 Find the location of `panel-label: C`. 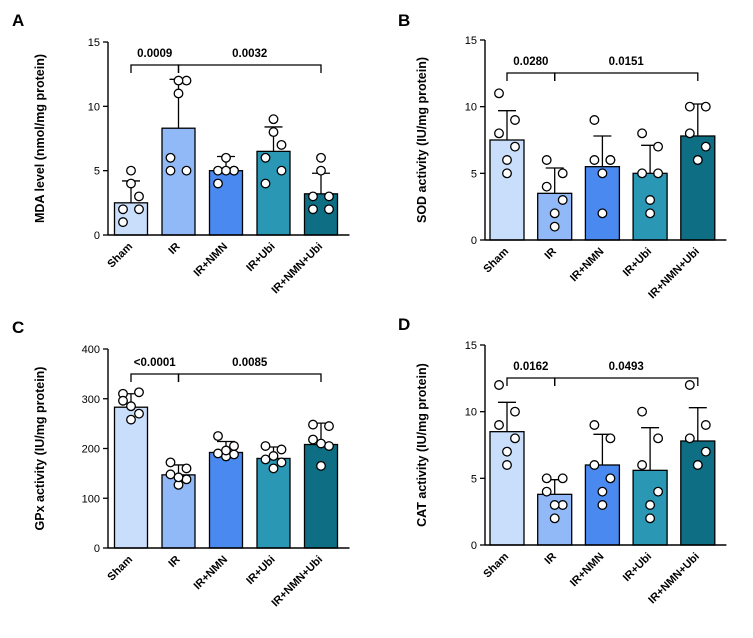

panel-label: C is located at coordinates (18, 327).